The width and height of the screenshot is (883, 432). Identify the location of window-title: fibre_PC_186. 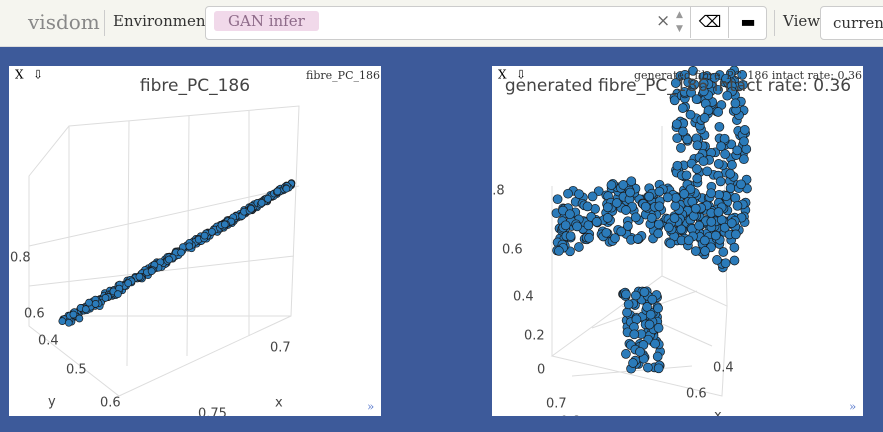
(343, 75).